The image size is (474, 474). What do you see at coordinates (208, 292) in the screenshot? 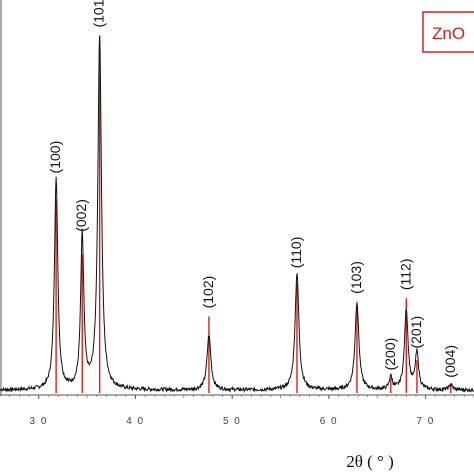
I see `peak-label: (102)` at bounding box center [208, 292].